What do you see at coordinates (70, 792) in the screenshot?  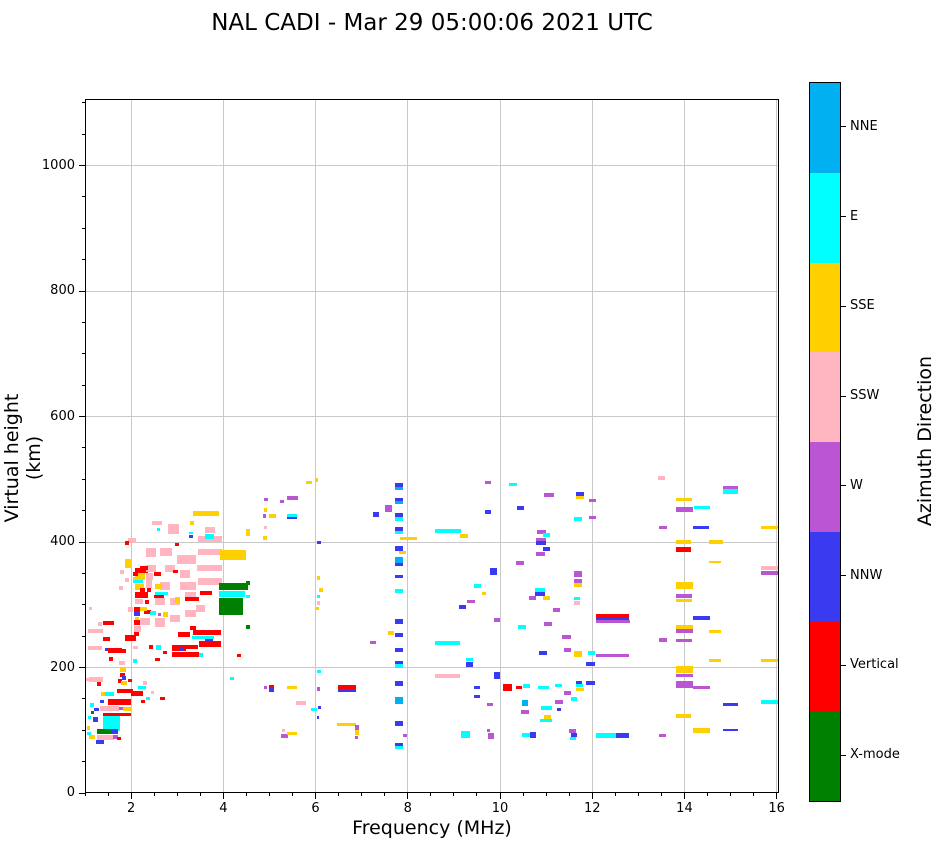 I see `y-tick-label: 0` at bounding box center [70, 792].